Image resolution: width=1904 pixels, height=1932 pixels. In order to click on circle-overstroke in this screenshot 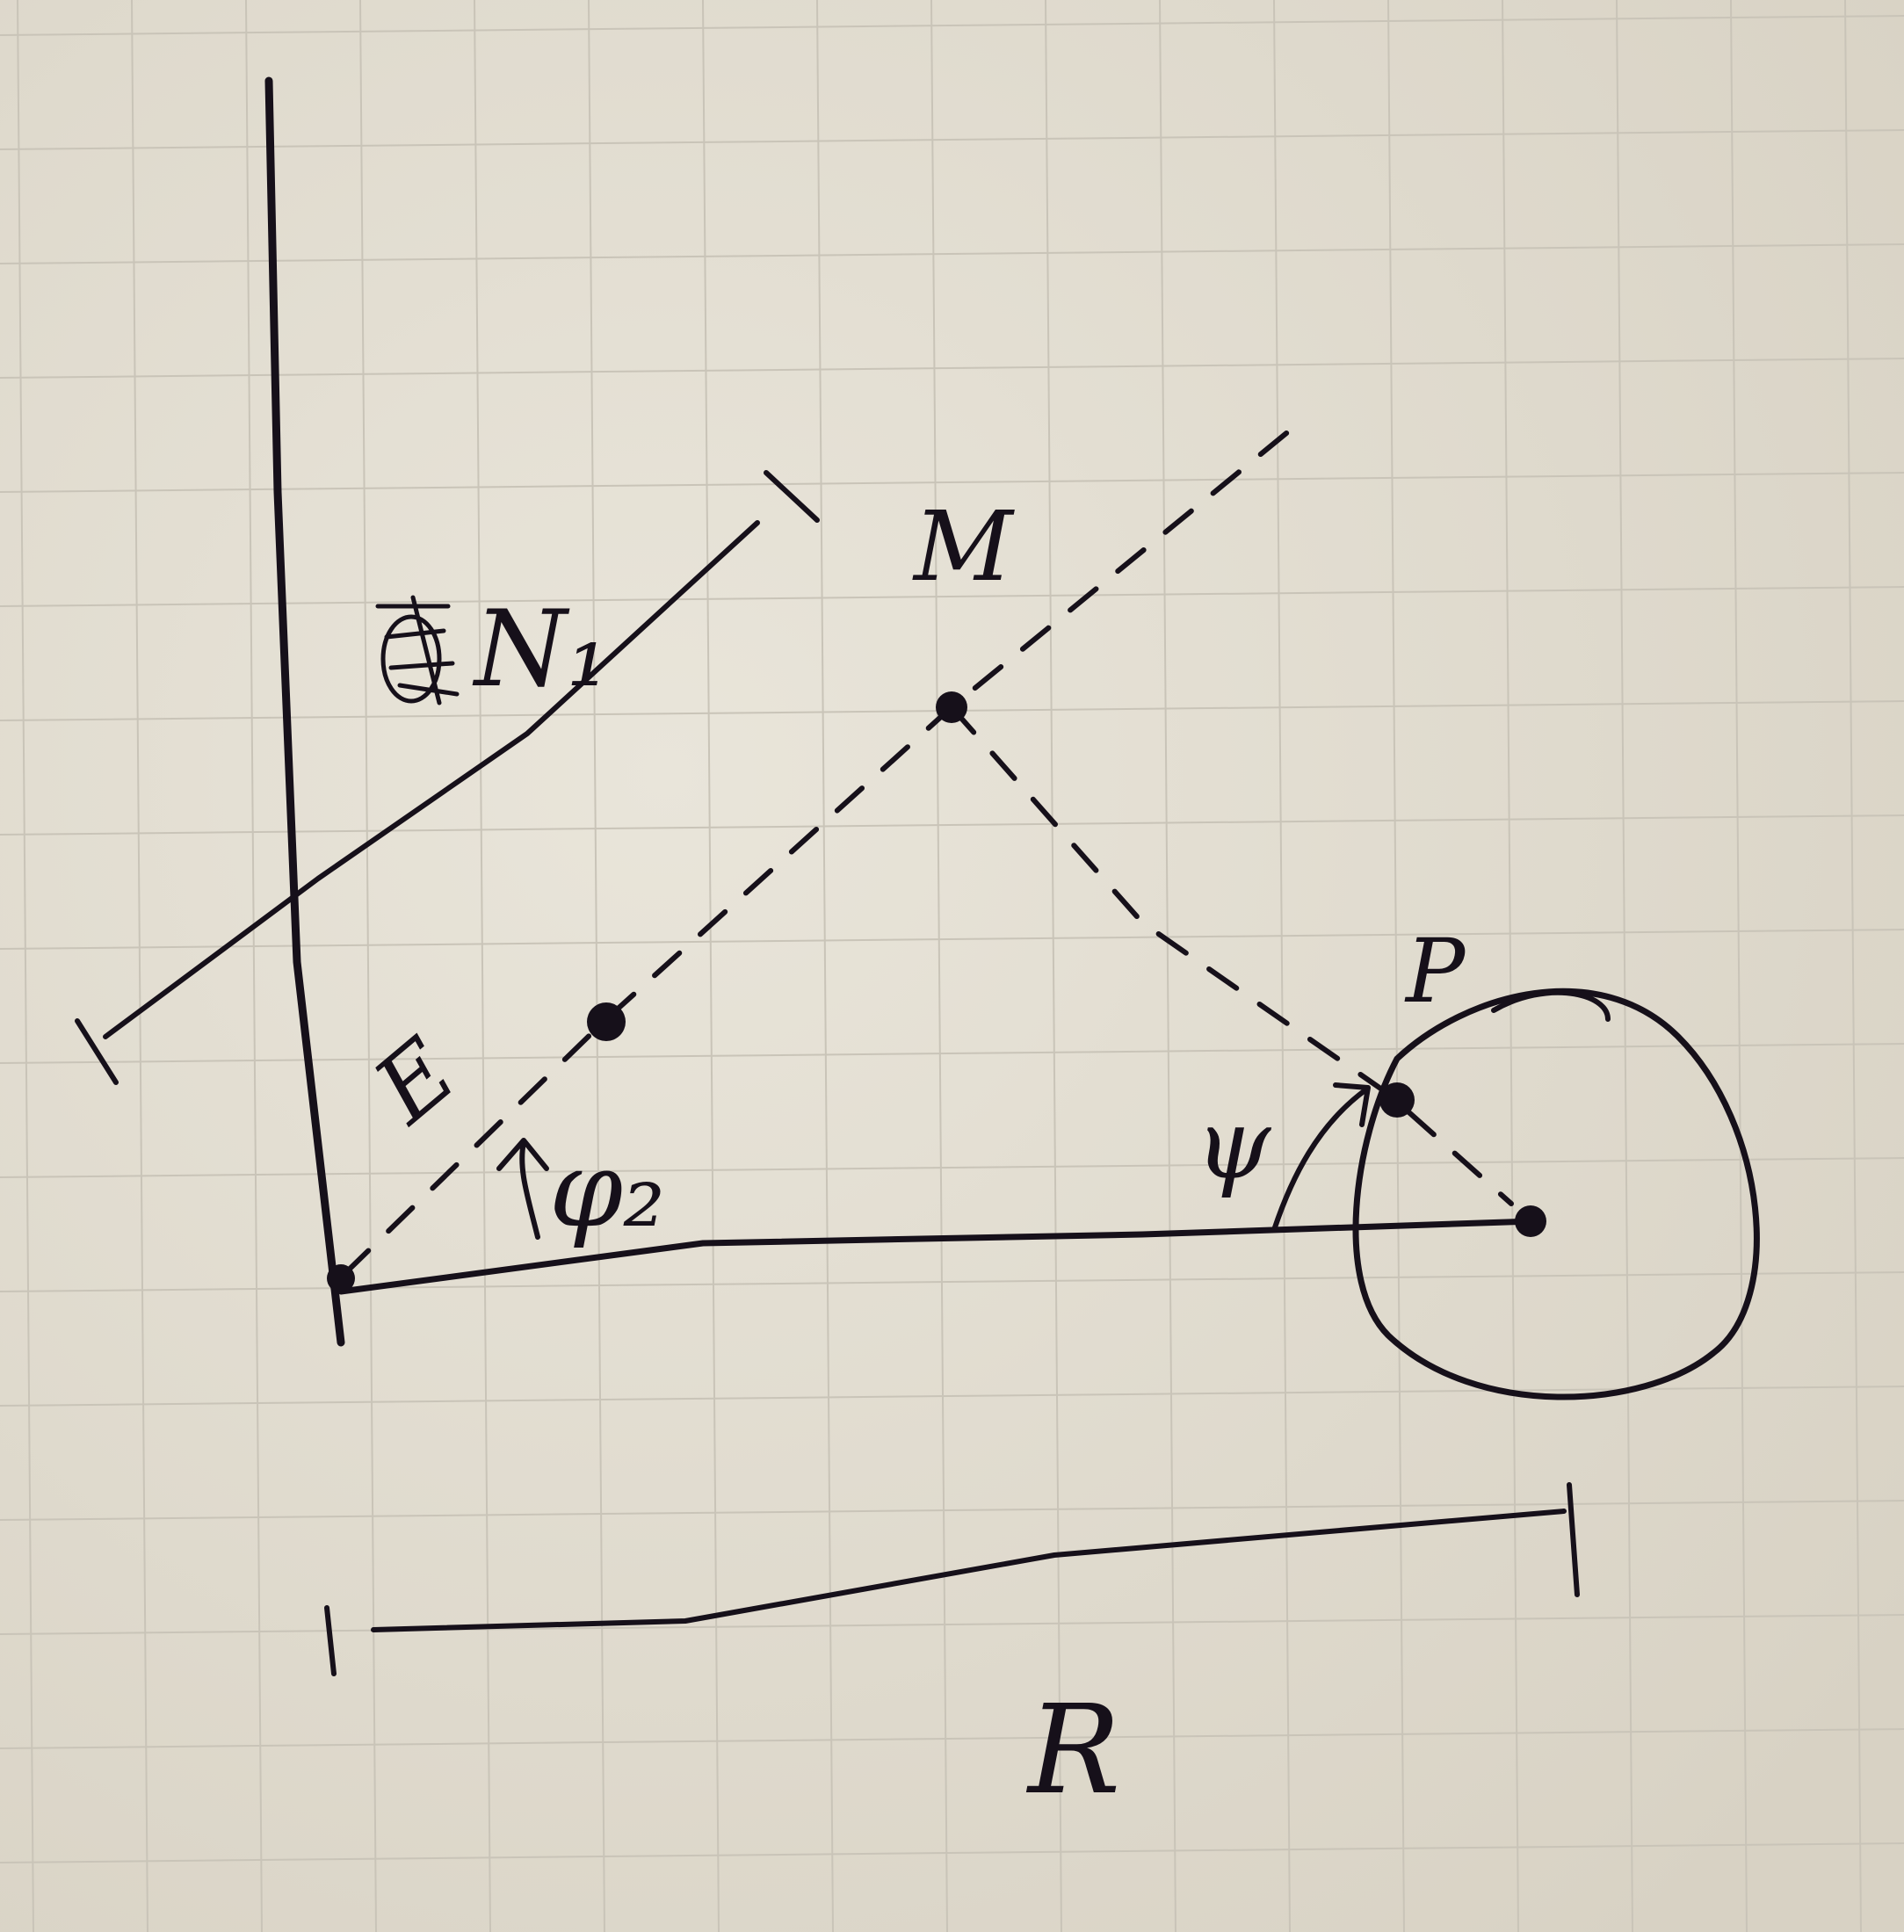, I will do `click(1551, 1005)`.